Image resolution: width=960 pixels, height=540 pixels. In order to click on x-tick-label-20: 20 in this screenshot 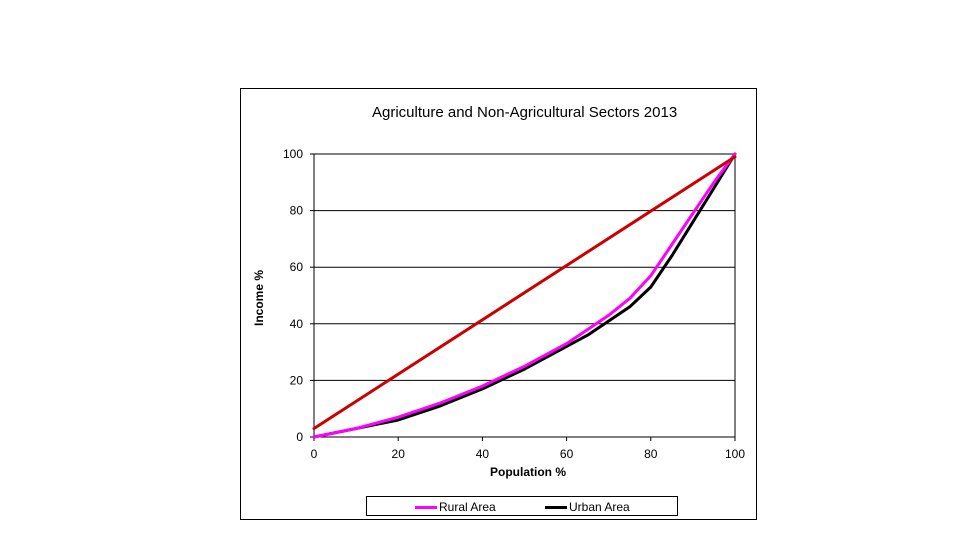, I will do `click(399, 454)`.